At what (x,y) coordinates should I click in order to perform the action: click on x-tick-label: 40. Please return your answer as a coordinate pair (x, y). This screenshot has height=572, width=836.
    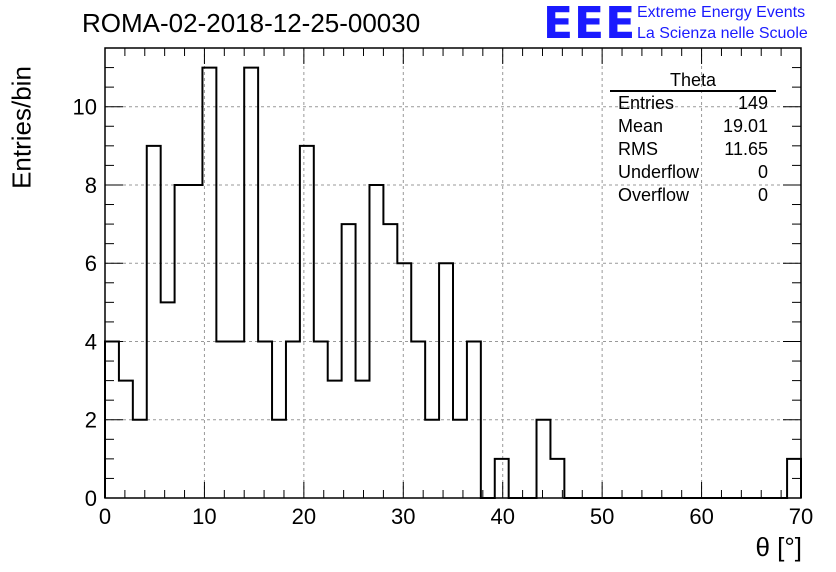
    Looking at the image, I should click on (502, 516).